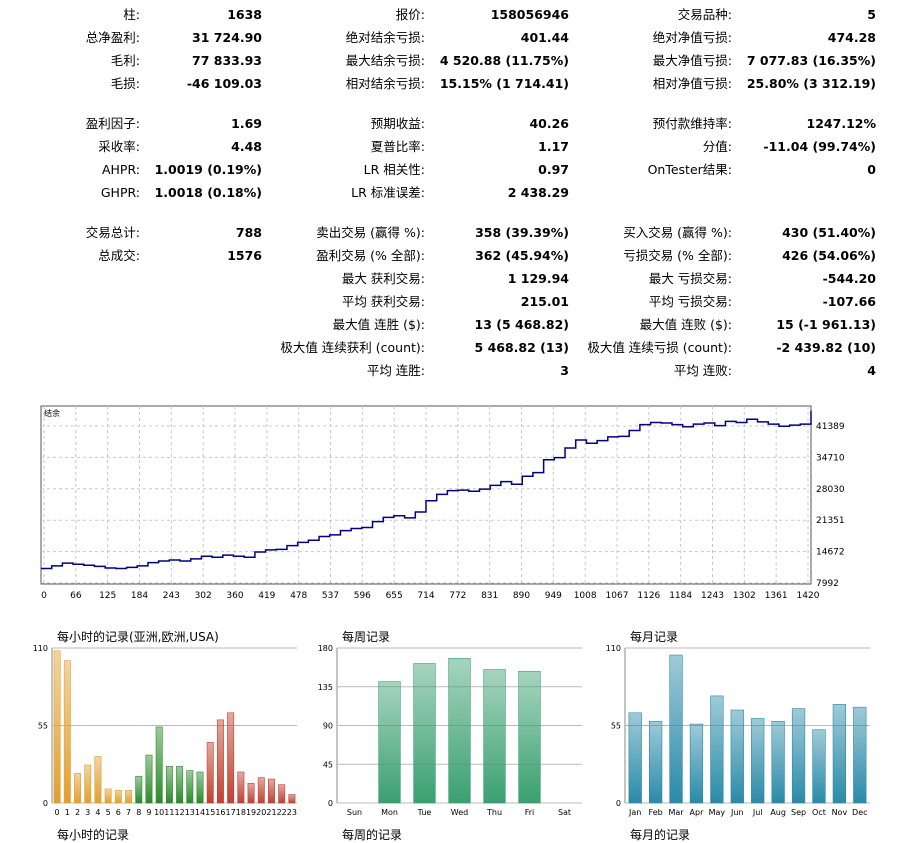  What do you see at coordinates (648, 596) in the screenshot?
I see `balance-x-tick-label: 1126` at bounding box center [648, 596].